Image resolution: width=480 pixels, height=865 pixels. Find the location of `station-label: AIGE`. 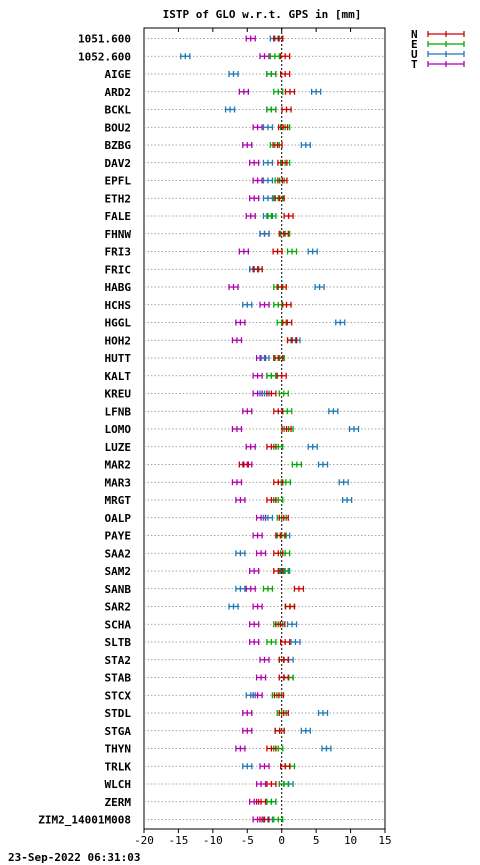

station-label: AIGE is located at coordinates (118, 74).